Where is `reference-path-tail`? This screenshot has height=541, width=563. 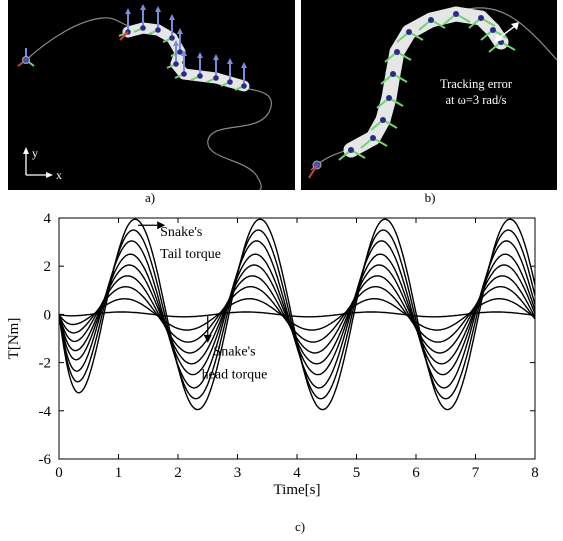 reference-path-tail is located at coordinates (239, 138).